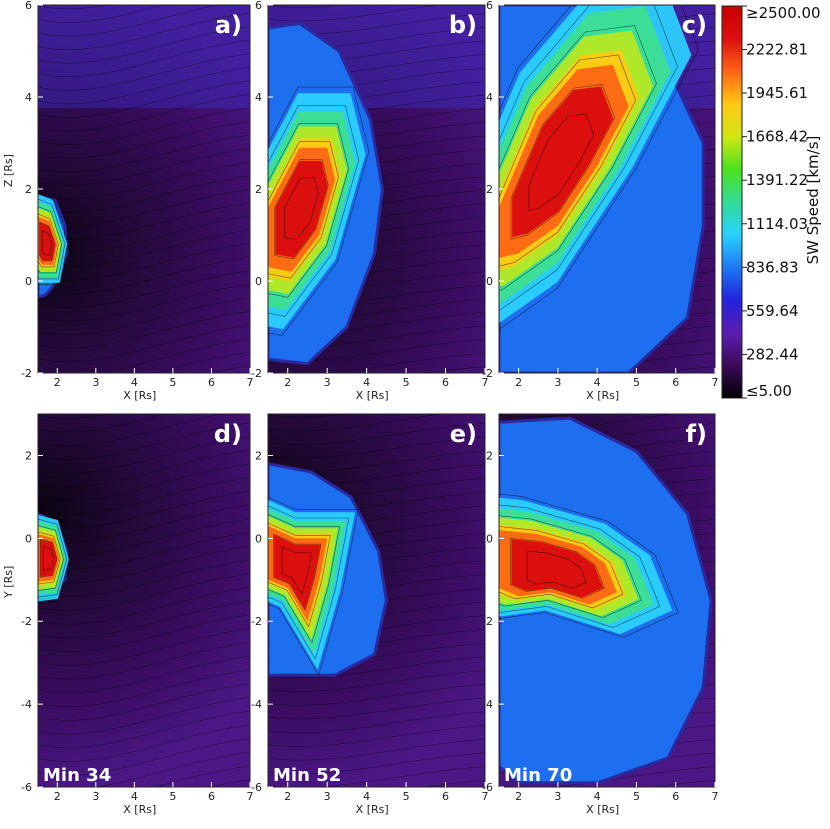 This screenshot has height=829, width=830. What do you see at coordinates (8, 170) in the screenshot?
I see `y-axis-label: Z [Rs]` at bounding box center [8, 170].